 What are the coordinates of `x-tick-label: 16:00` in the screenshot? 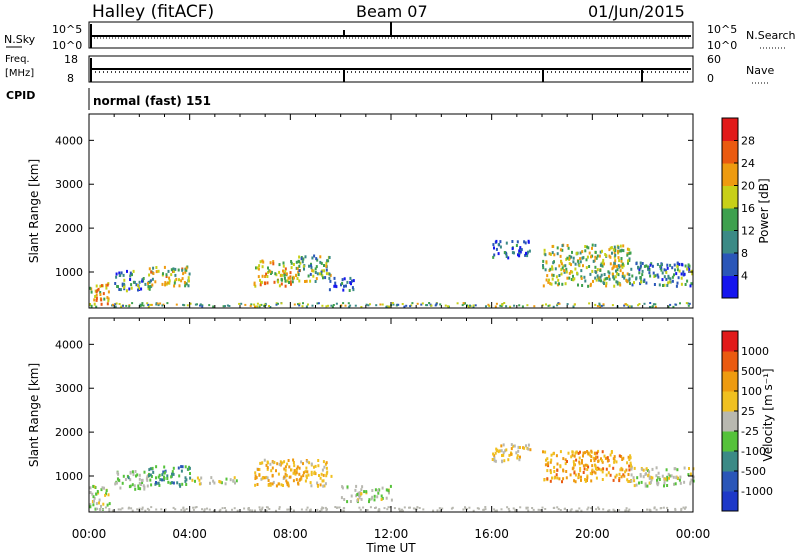 It's located at (491, 534).